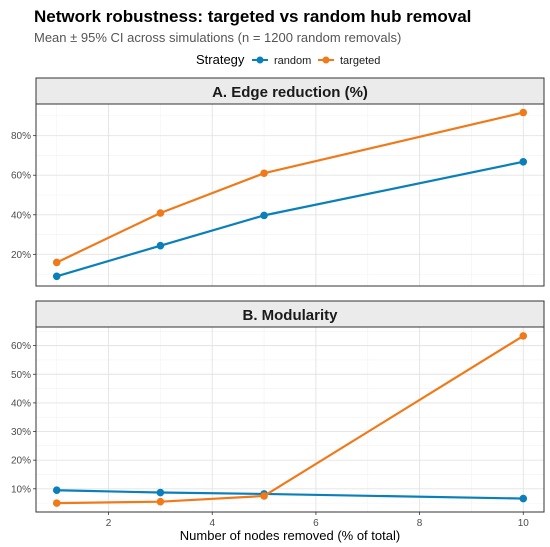  I want to click on legend-entry-random: random, so click(281, 61).